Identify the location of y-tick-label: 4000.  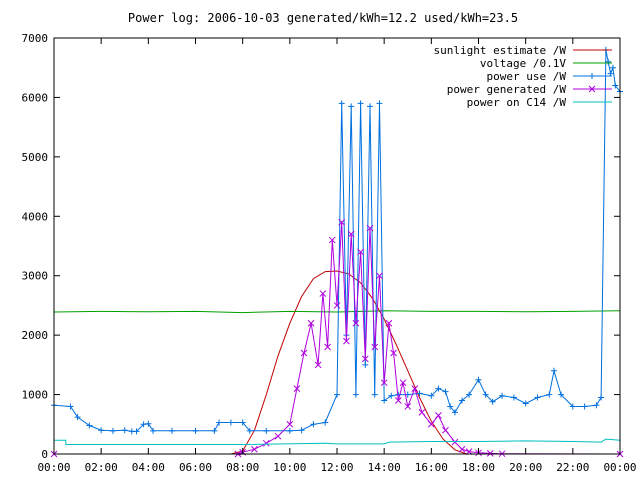
(35, 216).